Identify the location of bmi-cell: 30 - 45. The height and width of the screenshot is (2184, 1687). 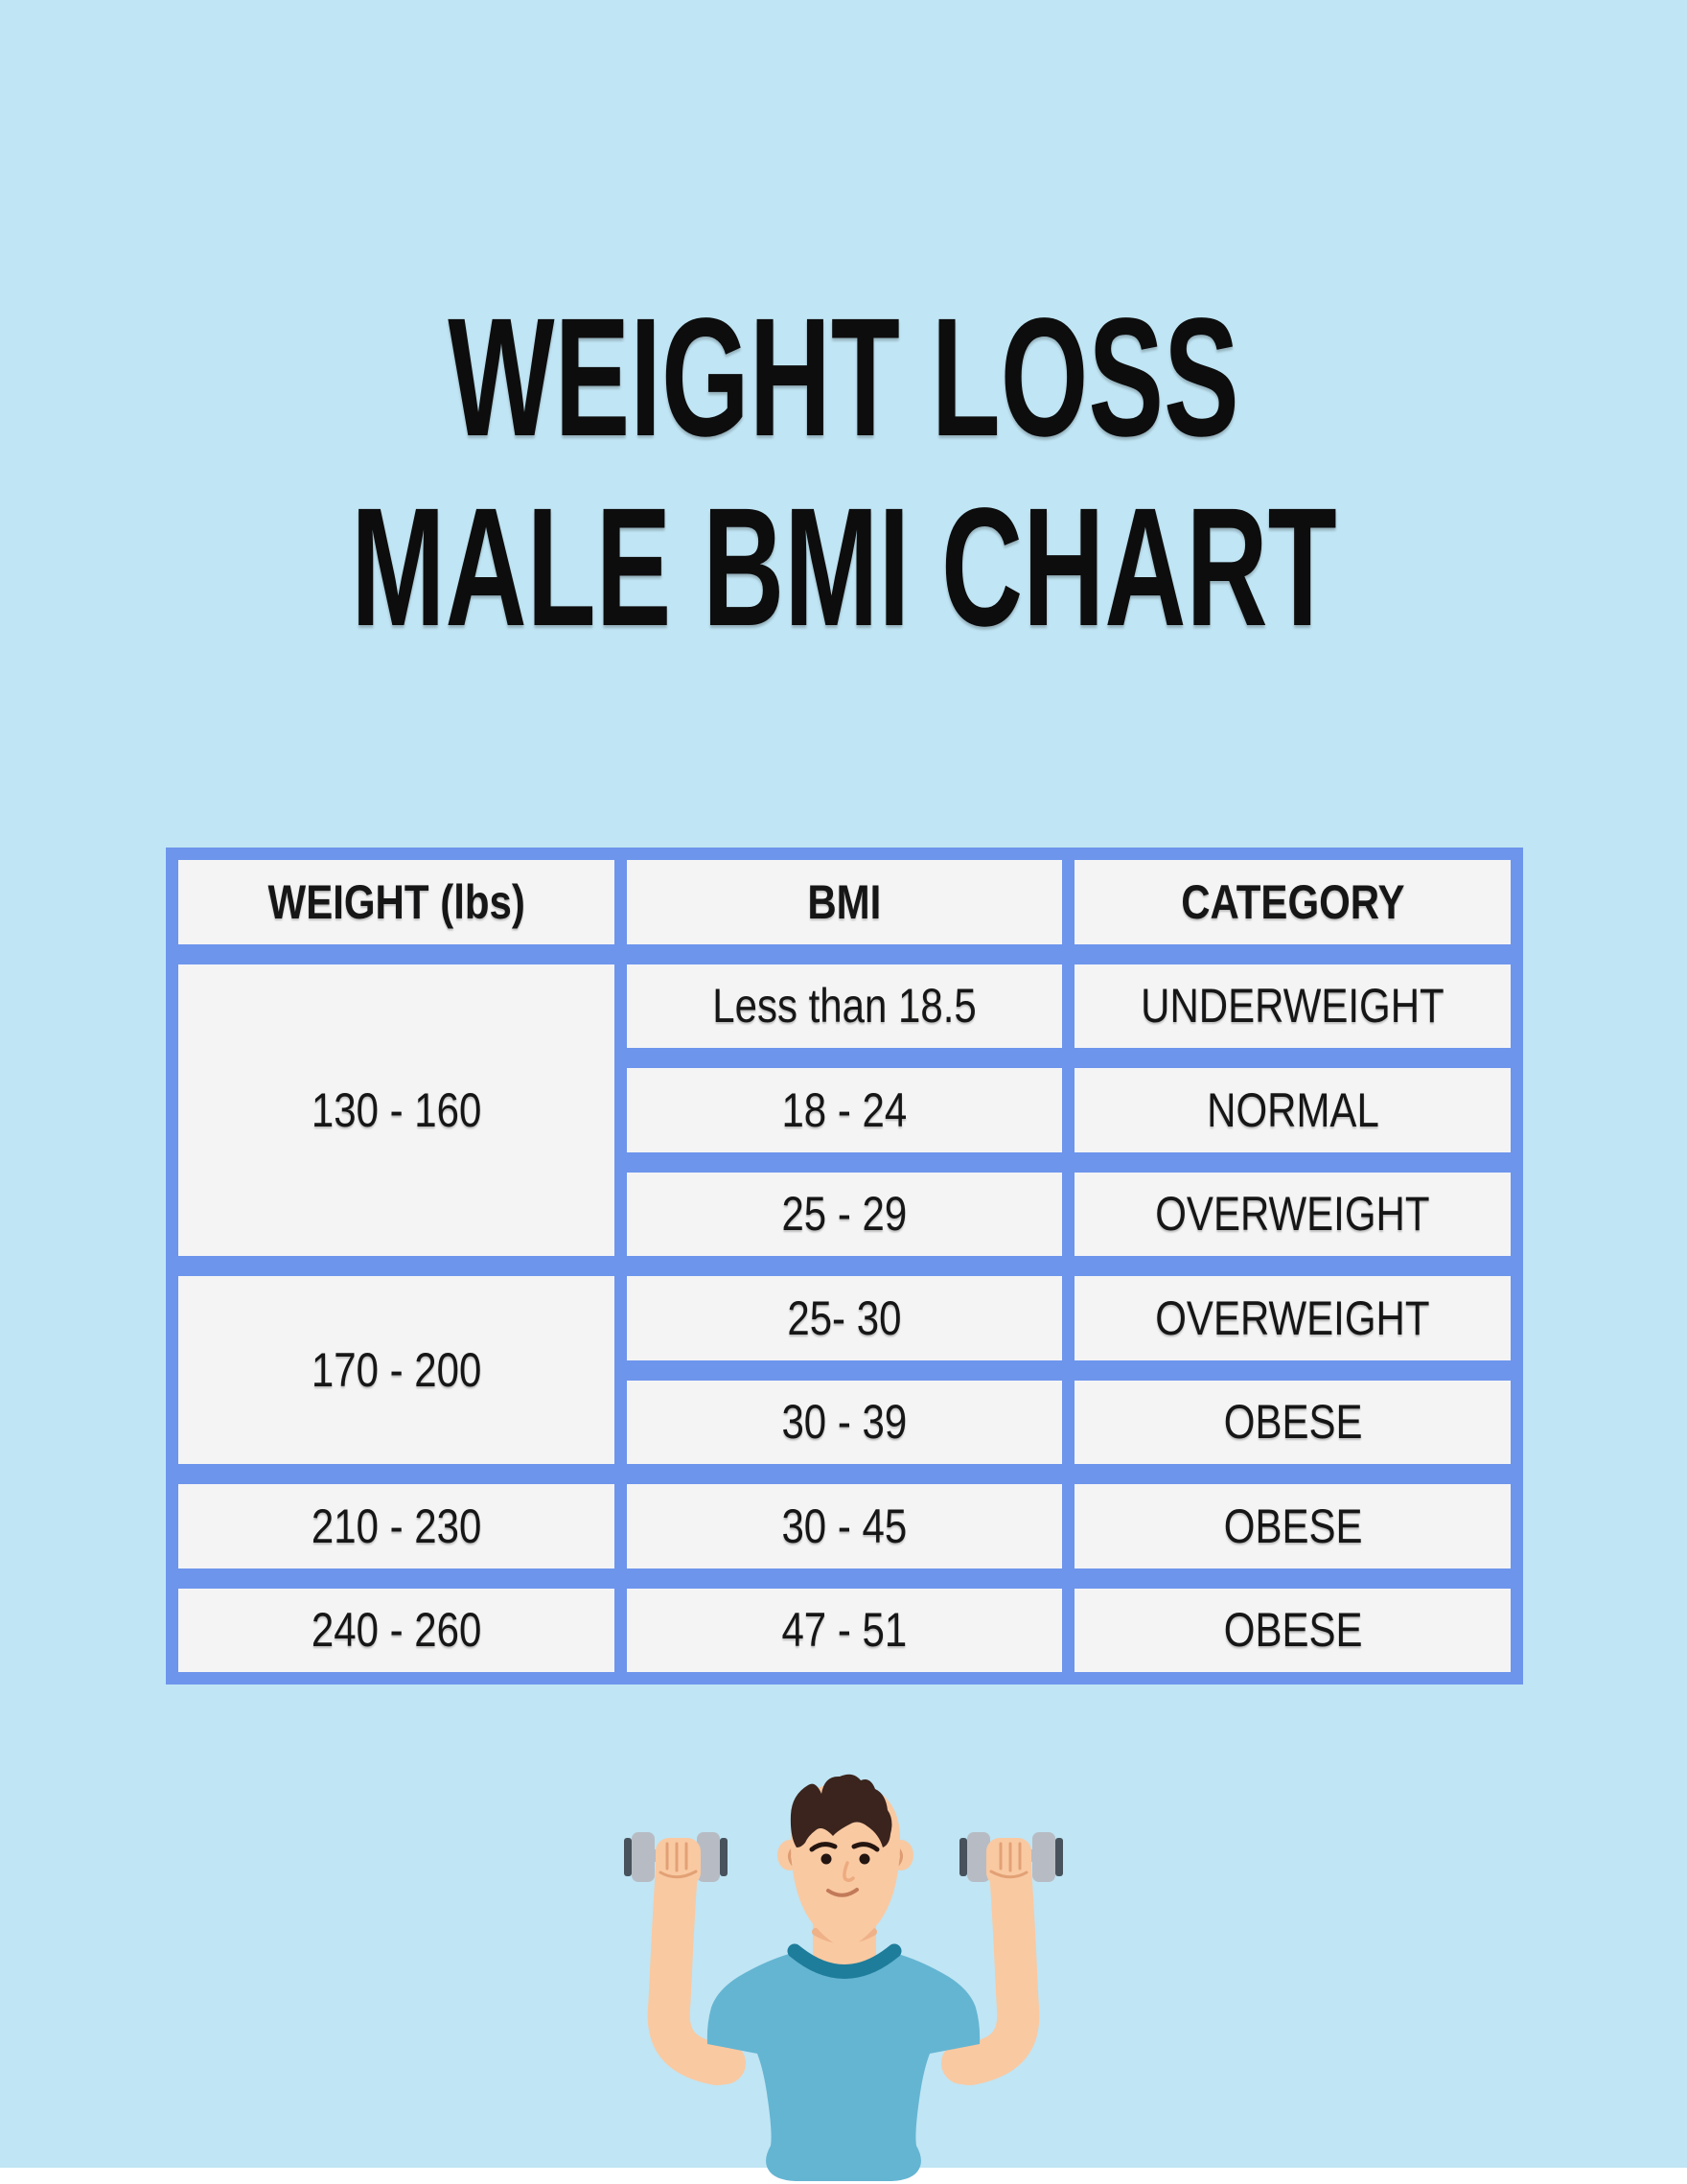
(845, 1526).